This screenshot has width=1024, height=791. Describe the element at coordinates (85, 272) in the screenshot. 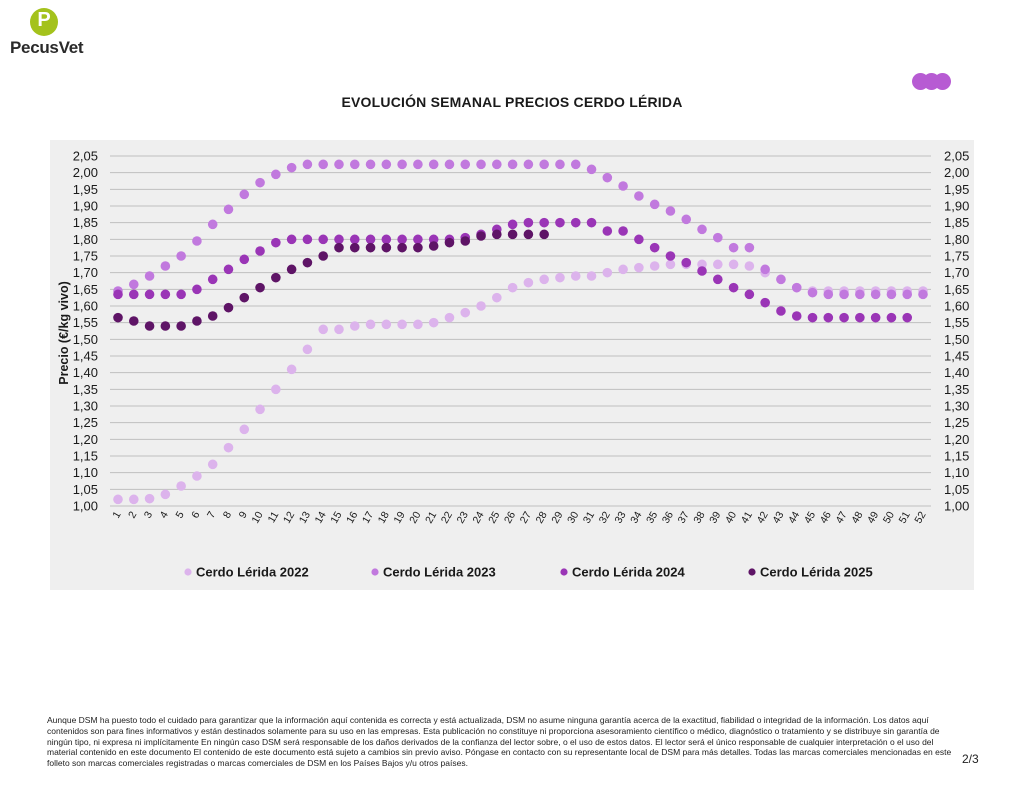

I see `y-tick-label-left: 1,70` at that location.